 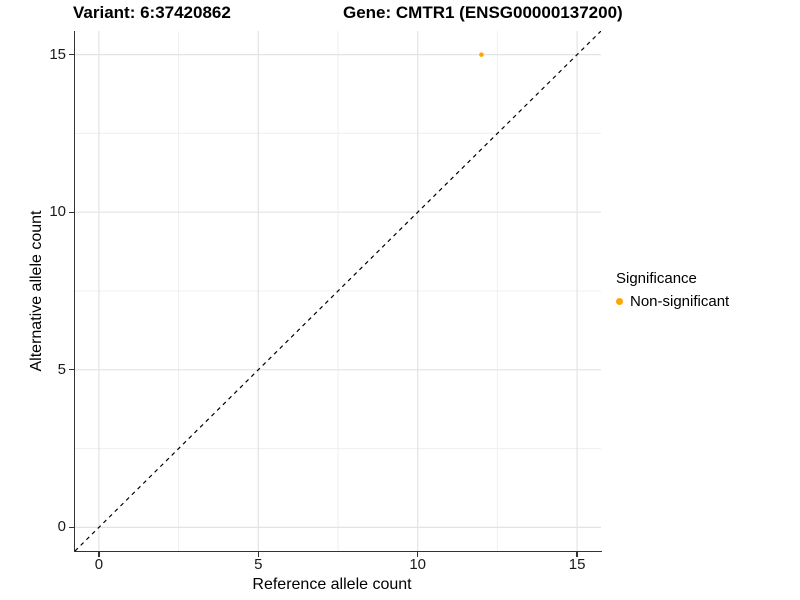 What do you see at coordinates (61, 369) in the screenshot?
I see `y-tick-label: 5` at bounding box center [61, 369].